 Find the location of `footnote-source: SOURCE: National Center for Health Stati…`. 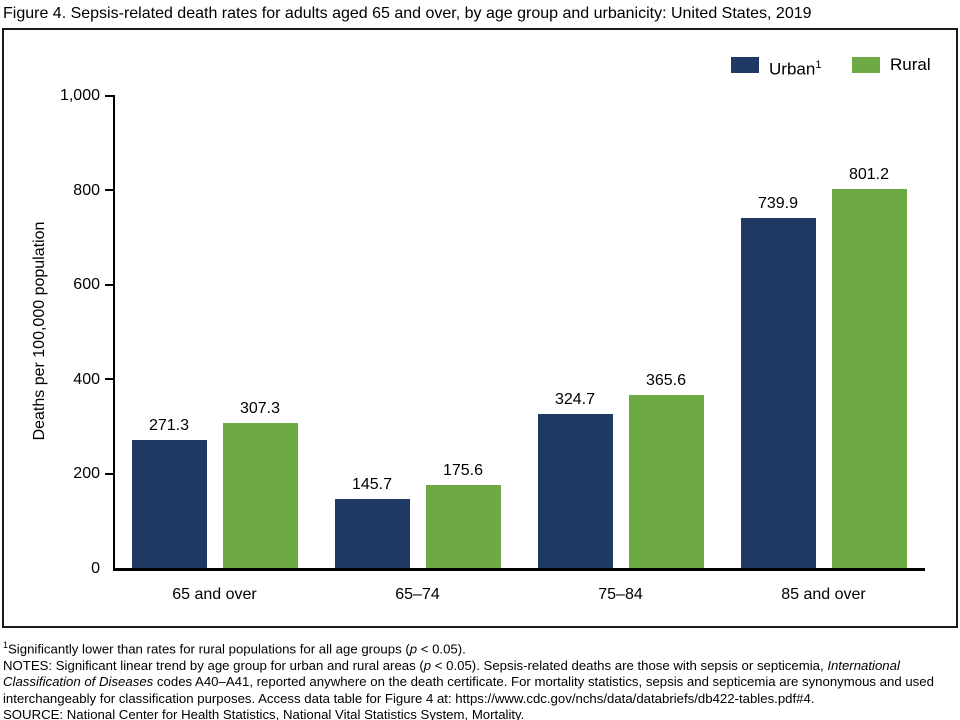

footnote-source: SOURCE: National Center for Health Stati… is located at coordinates (264, 713).